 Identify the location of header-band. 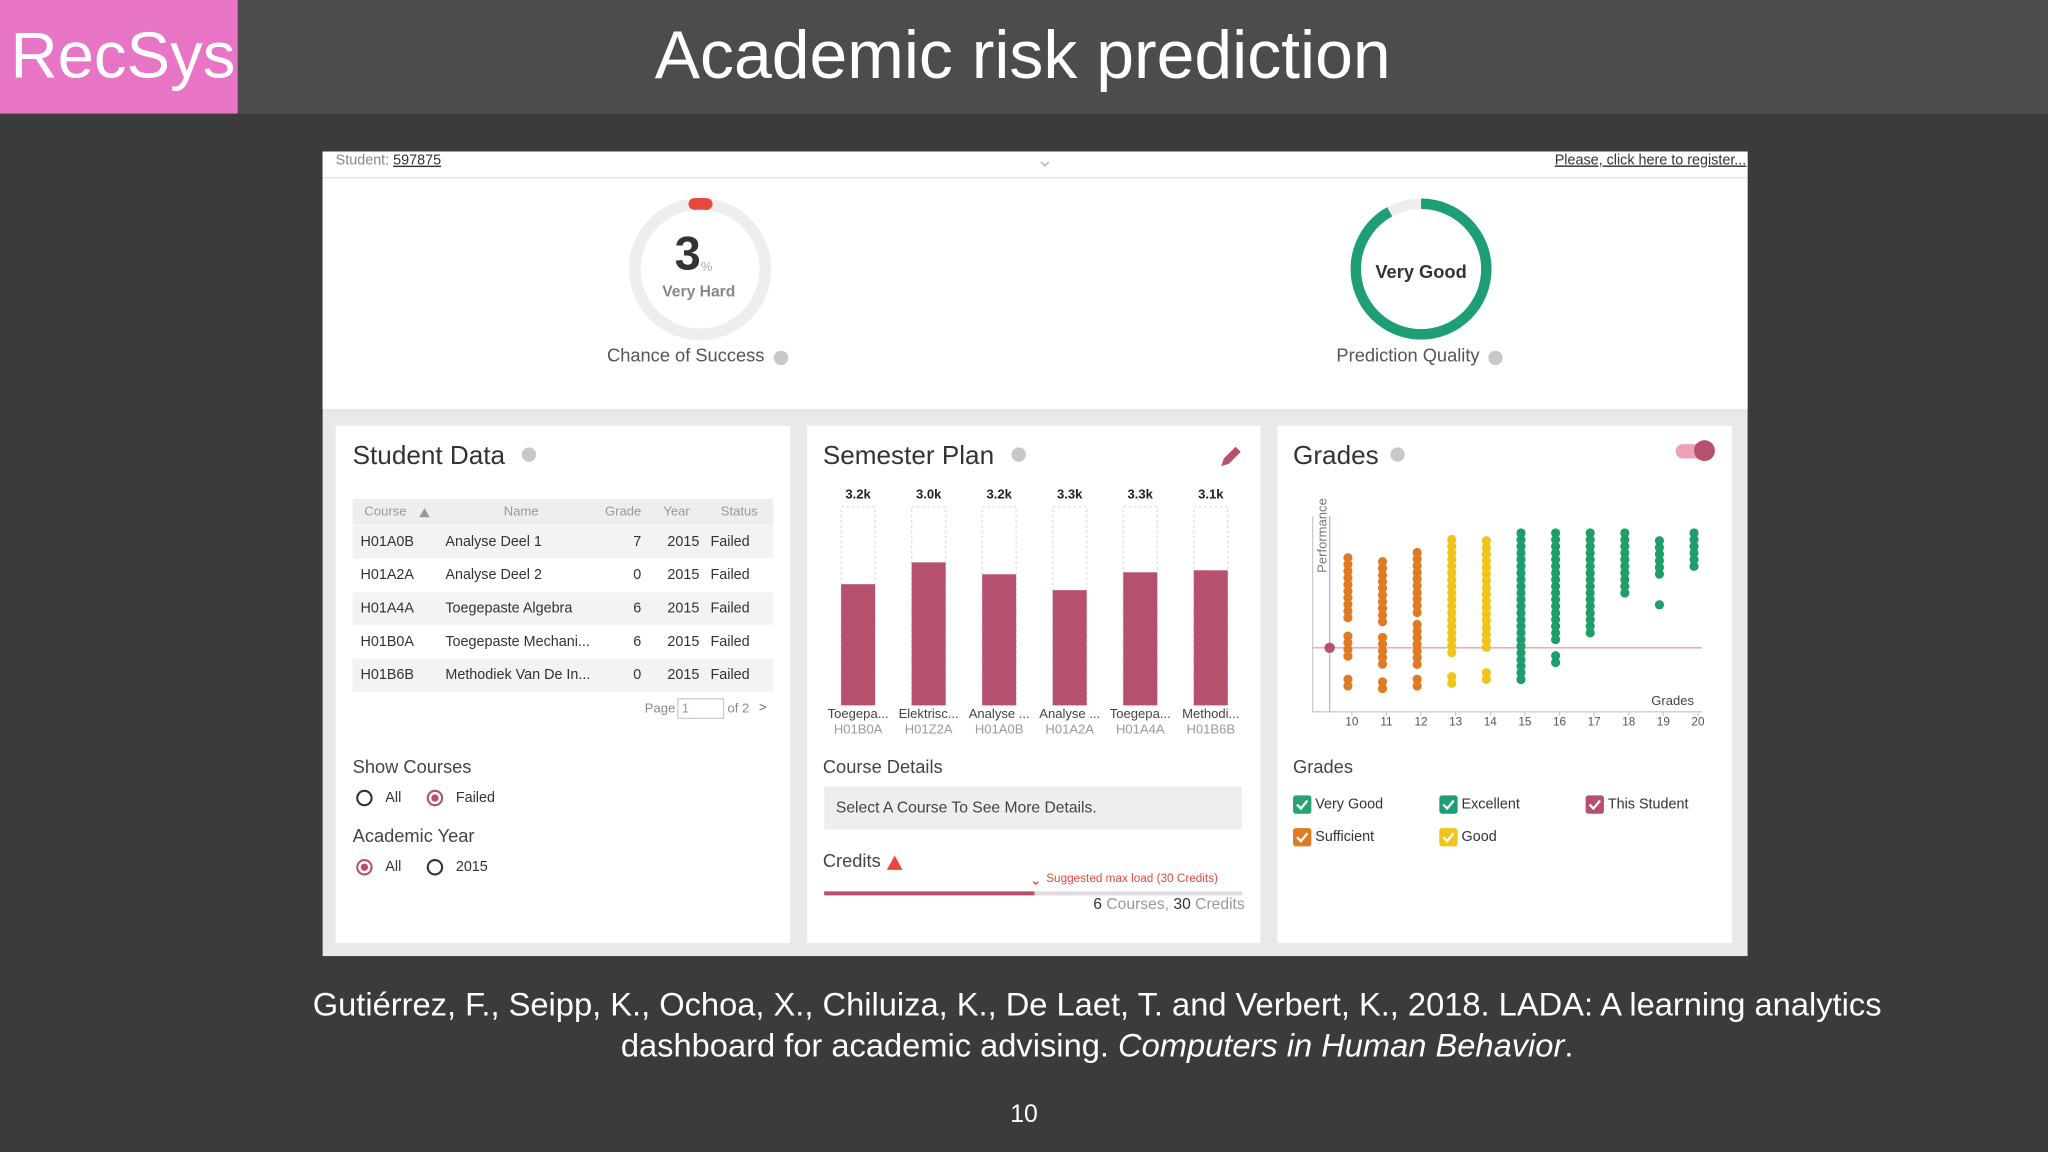
(1024, 57).